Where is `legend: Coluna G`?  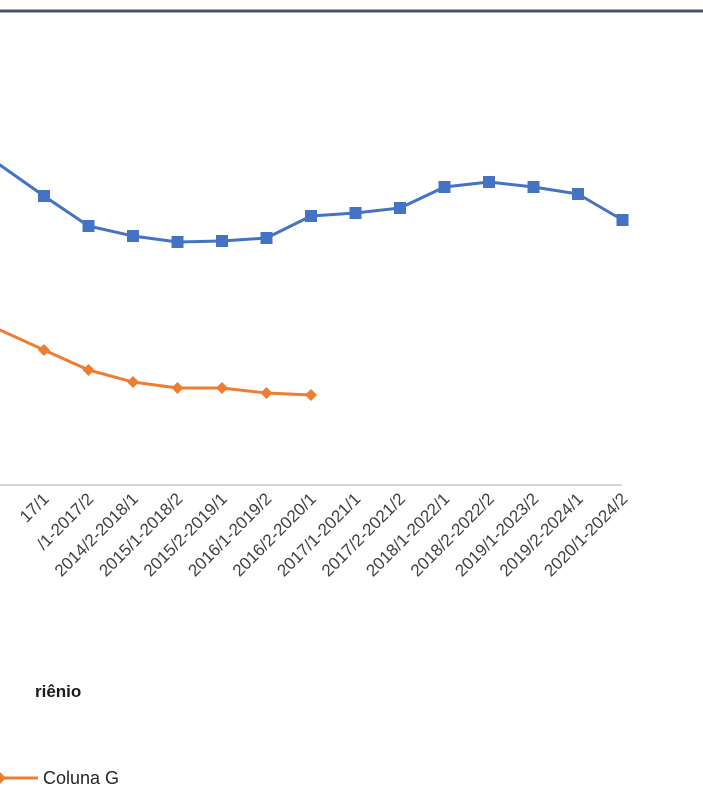 legend: Coluna G is located at coordinates (59, 778).